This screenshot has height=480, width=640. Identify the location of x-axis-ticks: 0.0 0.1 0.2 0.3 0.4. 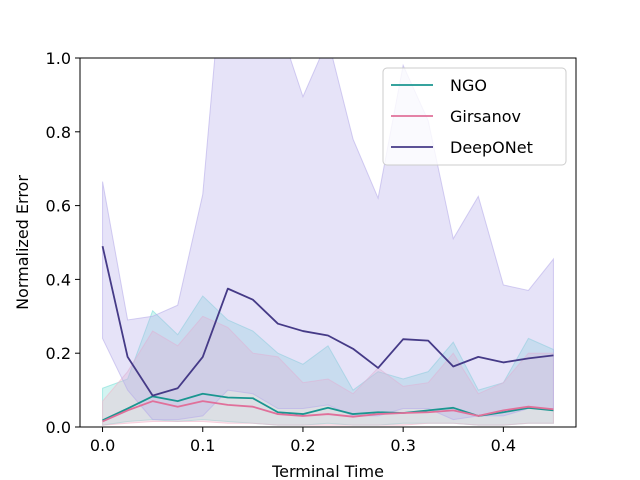
(303, 441).